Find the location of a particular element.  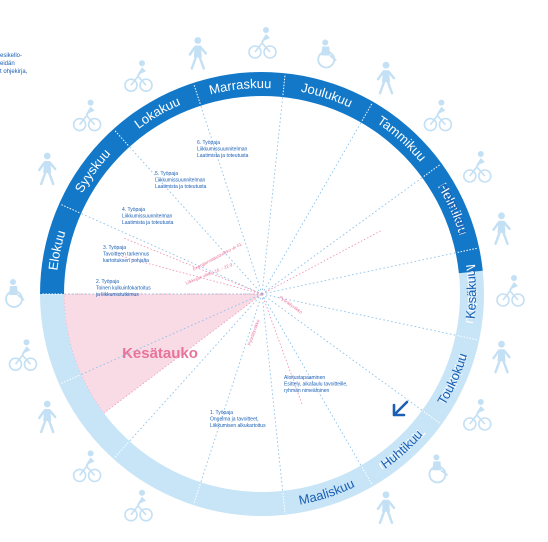

workshop-annotation: ja liikkumistutkimus is located at coordinates (117, 295).